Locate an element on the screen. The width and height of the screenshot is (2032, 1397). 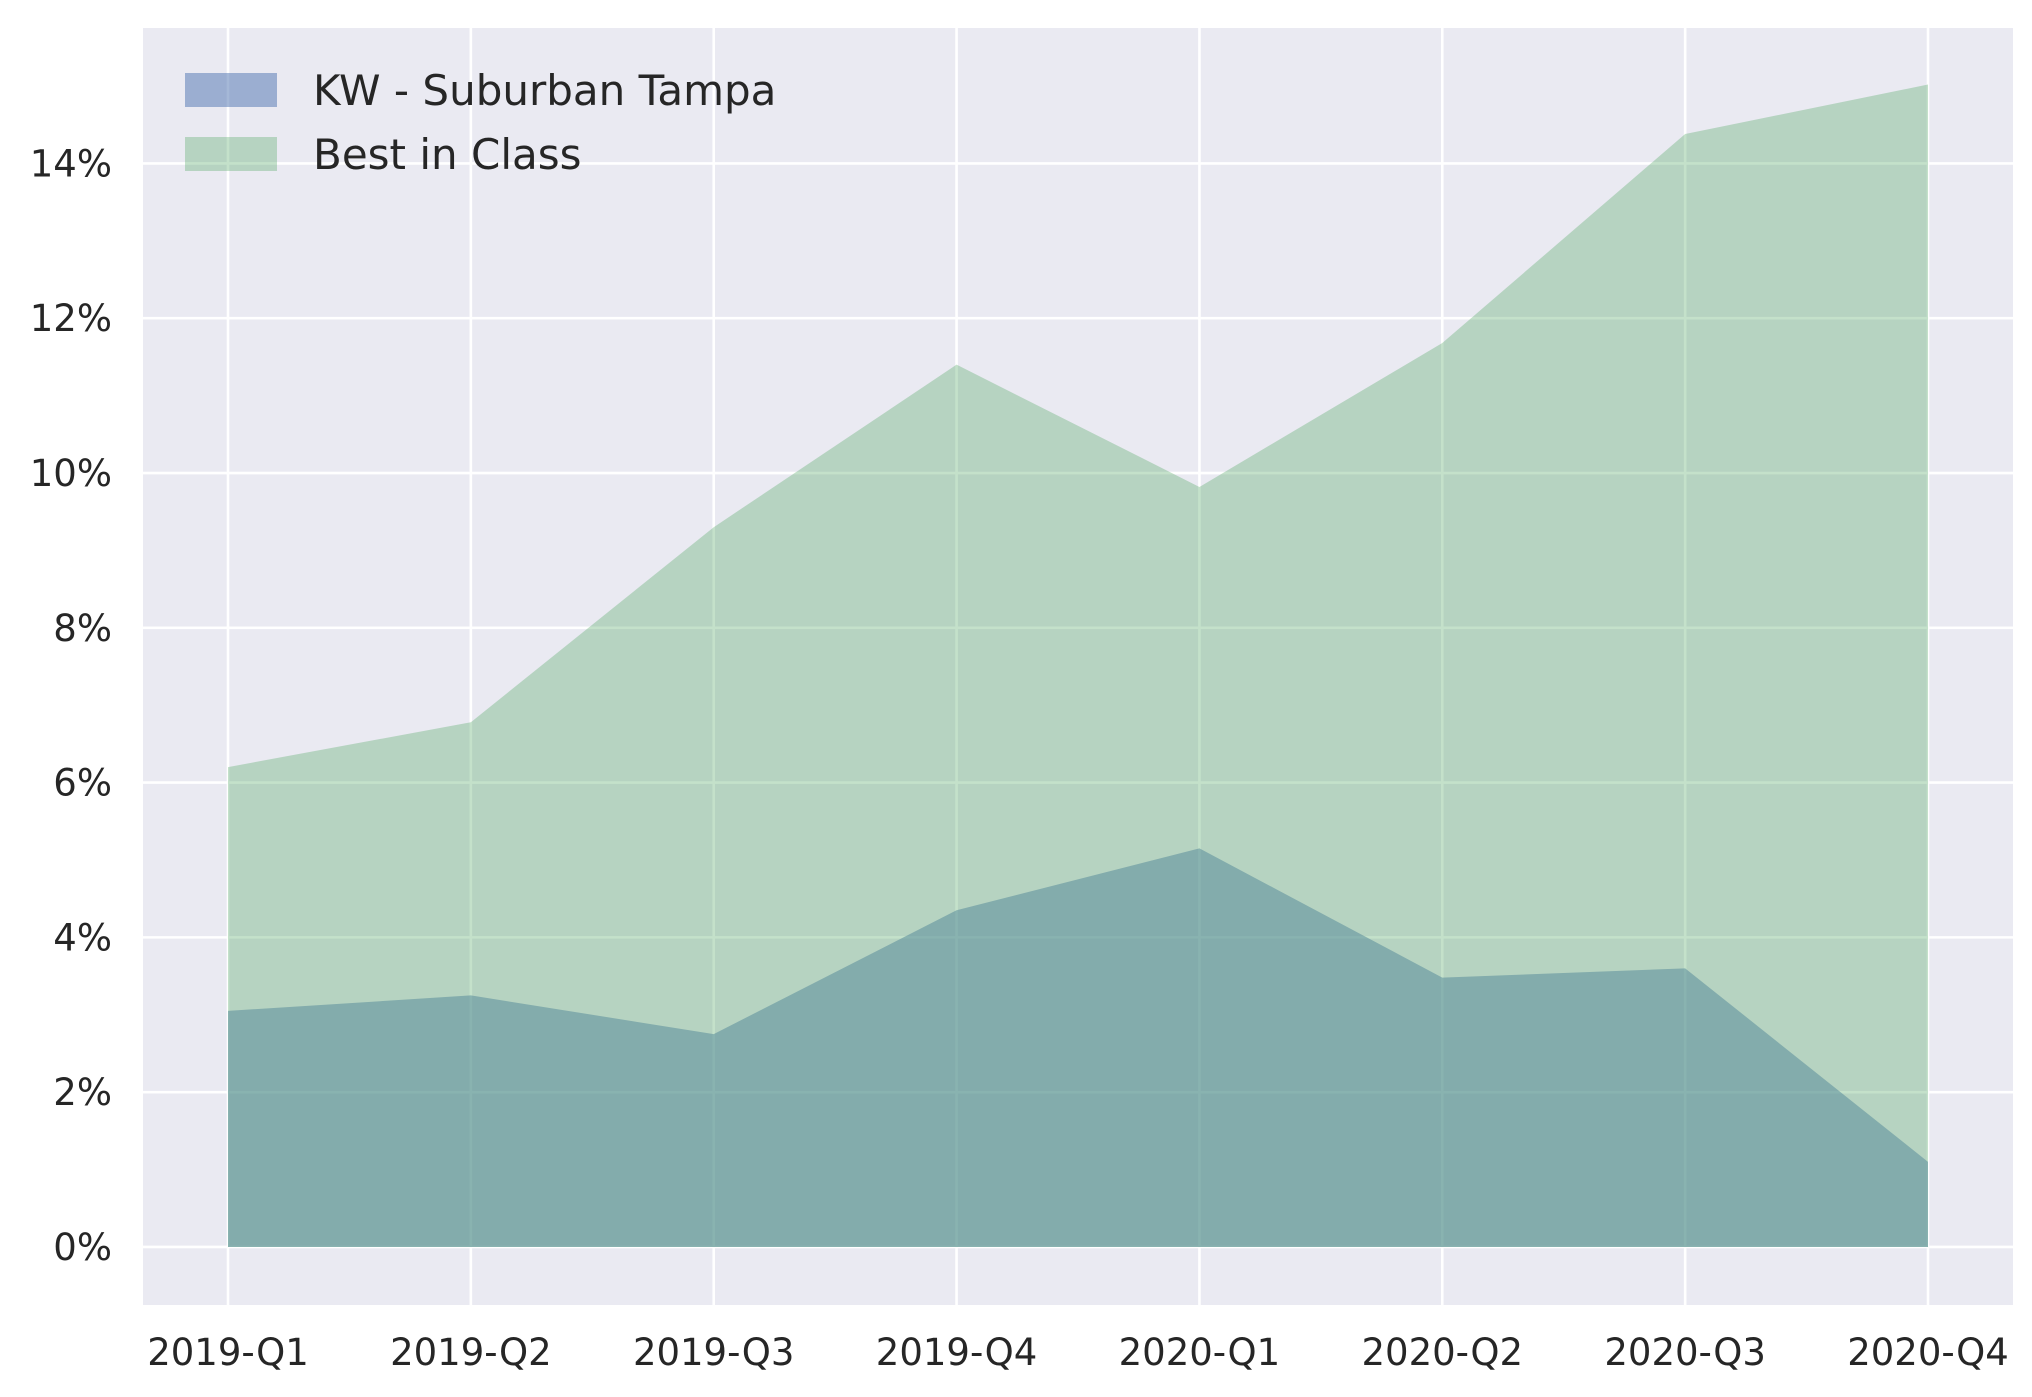
legend-item: Best in Class is located at coordinates (383, 154).